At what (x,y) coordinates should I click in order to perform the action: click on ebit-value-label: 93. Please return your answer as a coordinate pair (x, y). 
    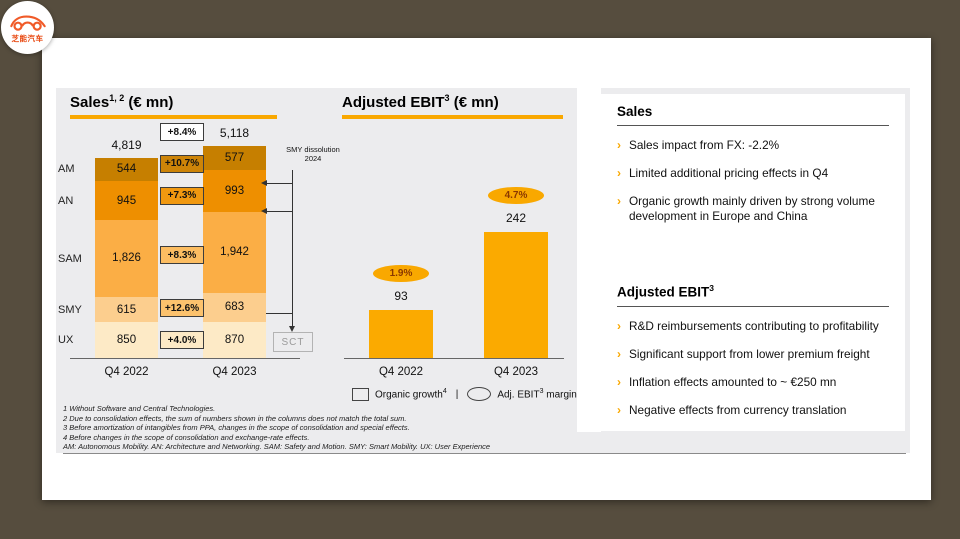
    Looking at the image, I should click on (401, 296).